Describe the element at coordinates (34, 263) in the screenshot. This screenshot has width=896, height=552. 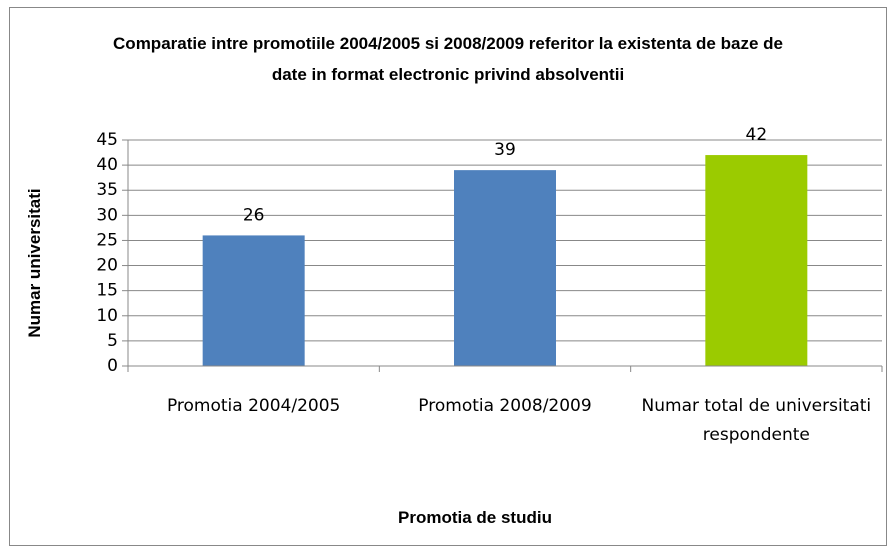
I see `y-axis-title: Numar universitati` at that location.